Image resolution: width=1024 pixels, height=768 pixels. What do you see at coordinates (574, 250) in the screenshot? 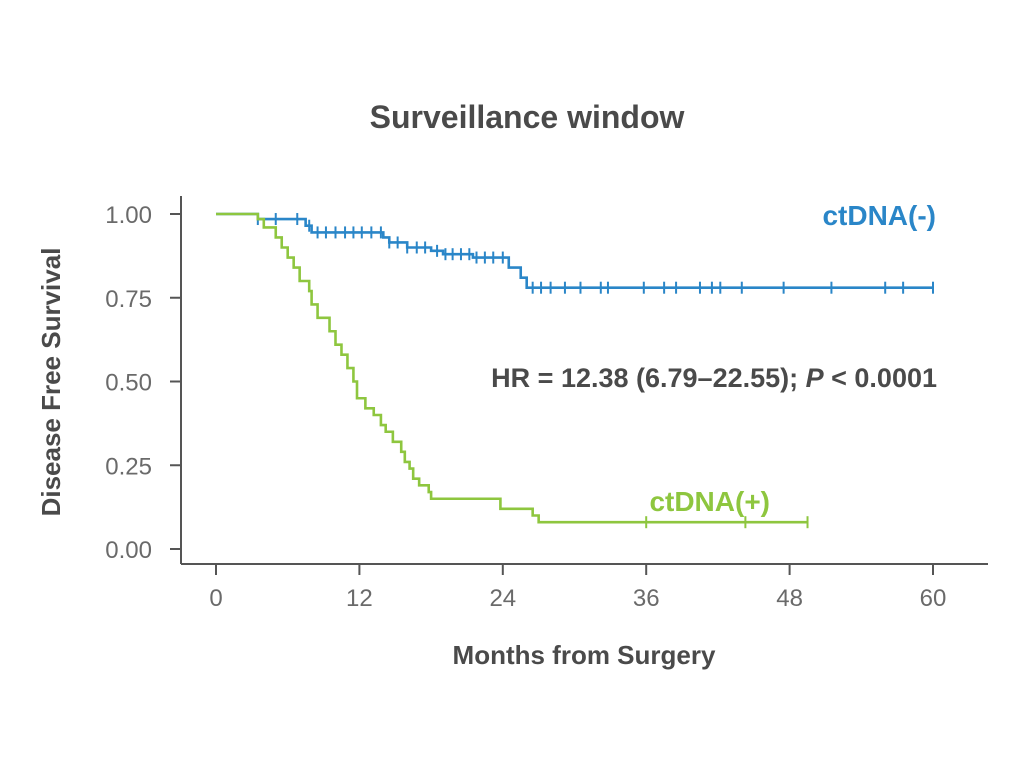
I see `survival-curve-ctdna-negative` at bounding box center [574, 250].